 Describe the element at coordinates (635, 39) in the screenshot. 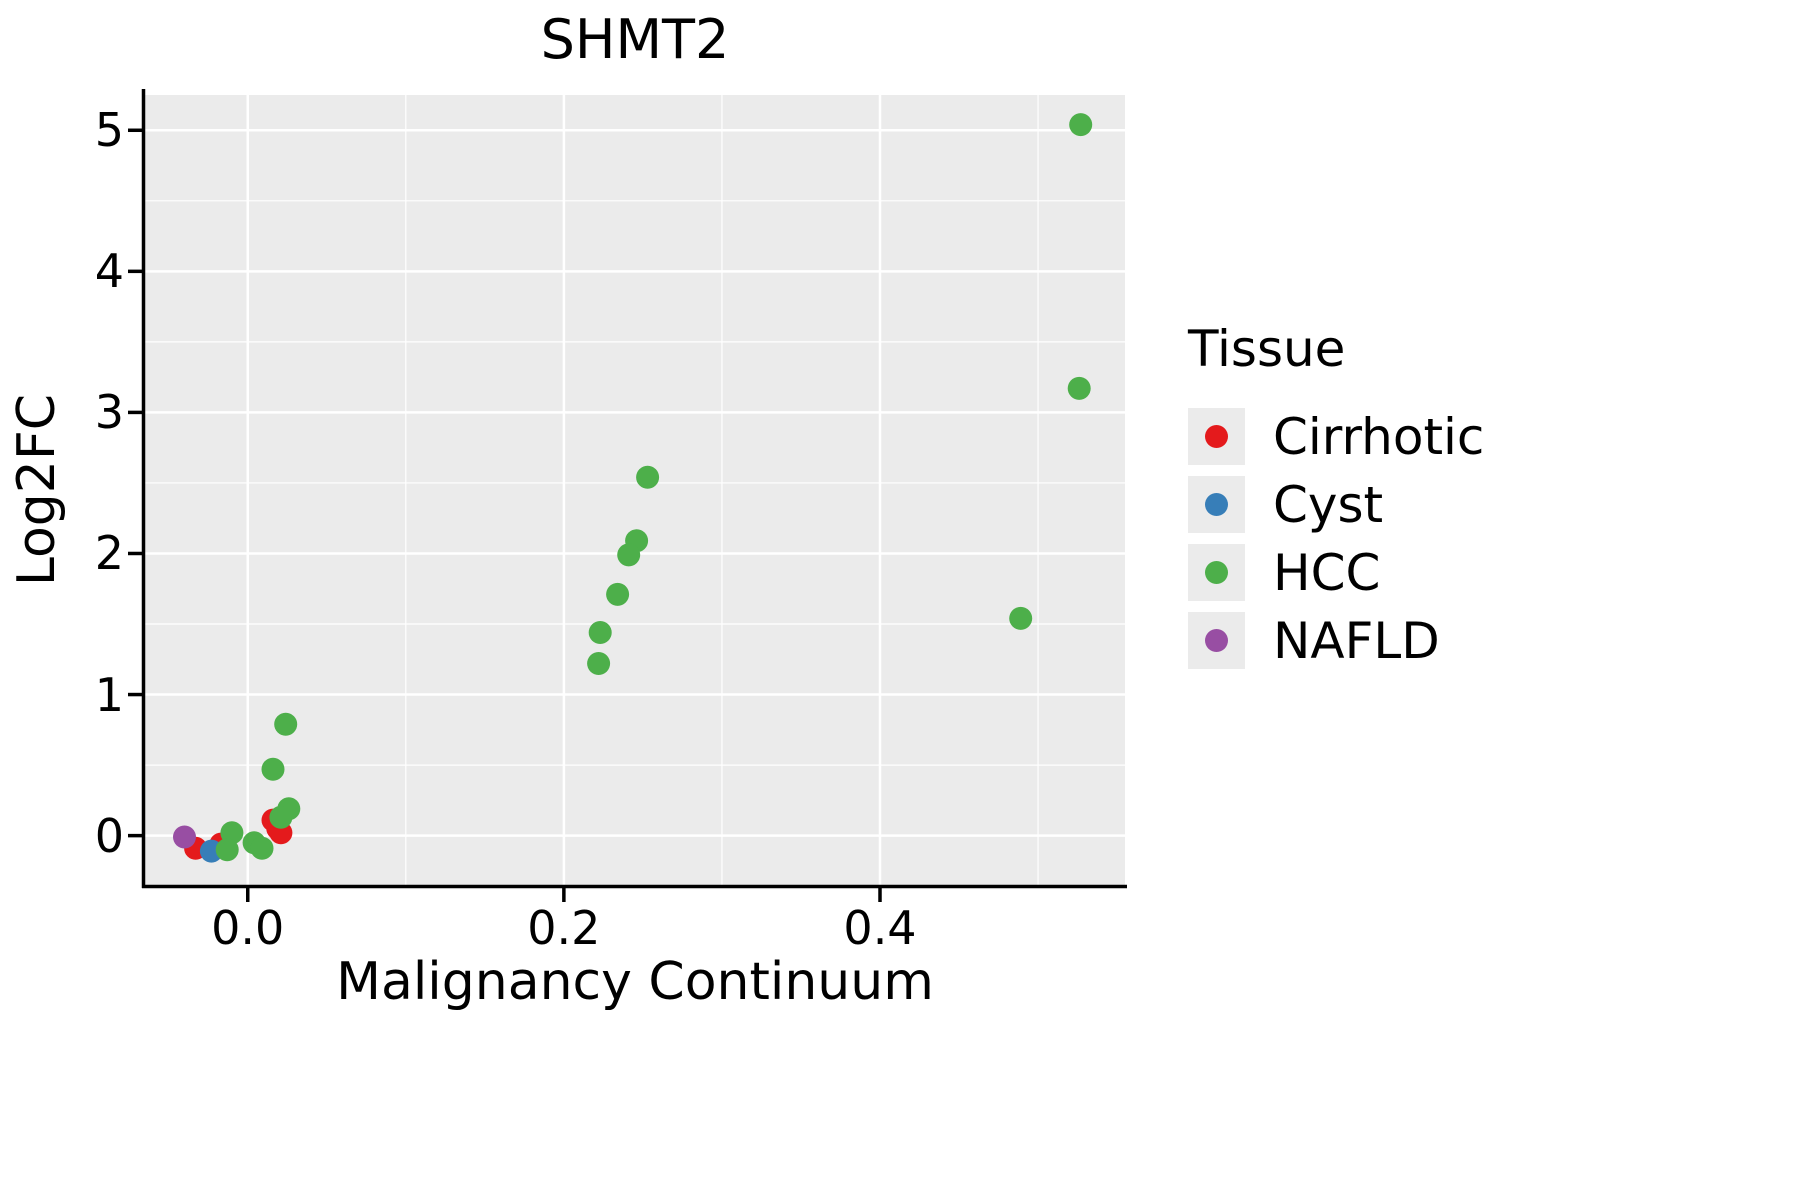

I see `chart-title: SHMT2` at that location.